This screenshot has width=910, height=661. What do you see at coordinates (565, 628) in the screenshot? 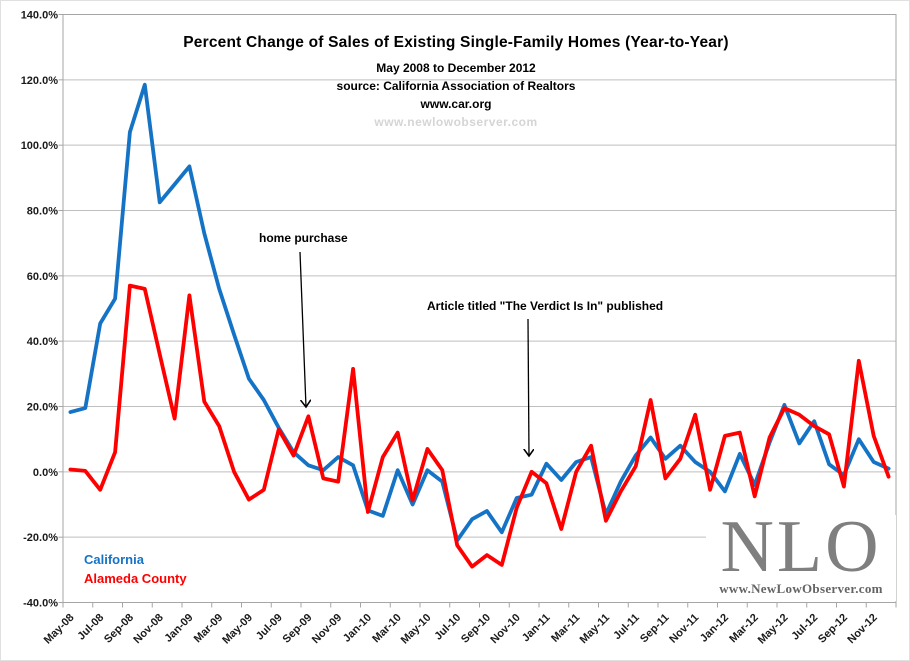
I see `x-axis-label: Mar-11` at bounding box center [565, 628].